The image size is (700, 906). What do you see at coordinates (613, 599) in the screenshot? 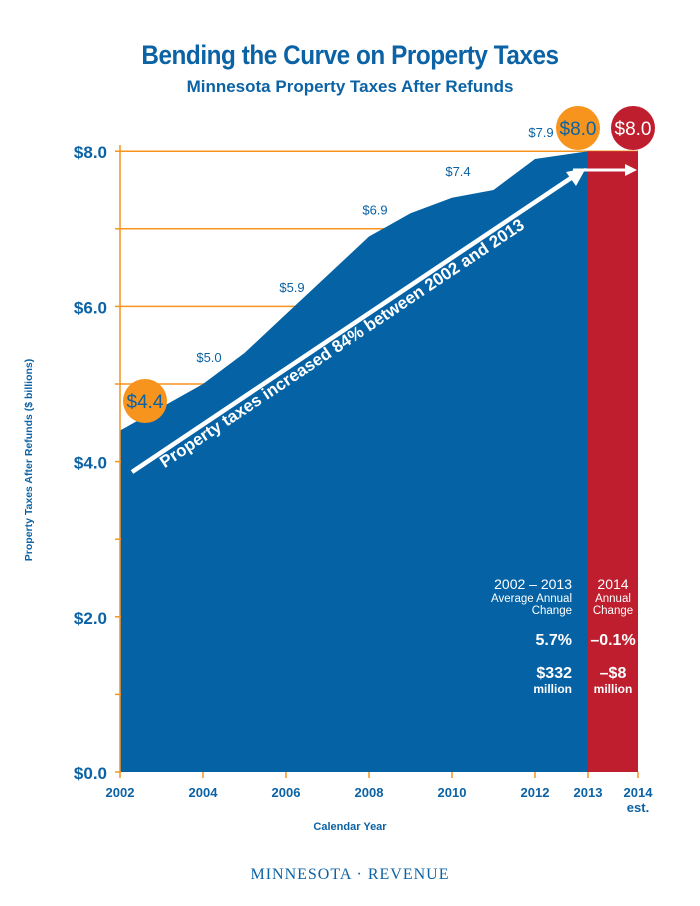
I see `summary-est-sub: Annual` at bounding box center [613, 599].